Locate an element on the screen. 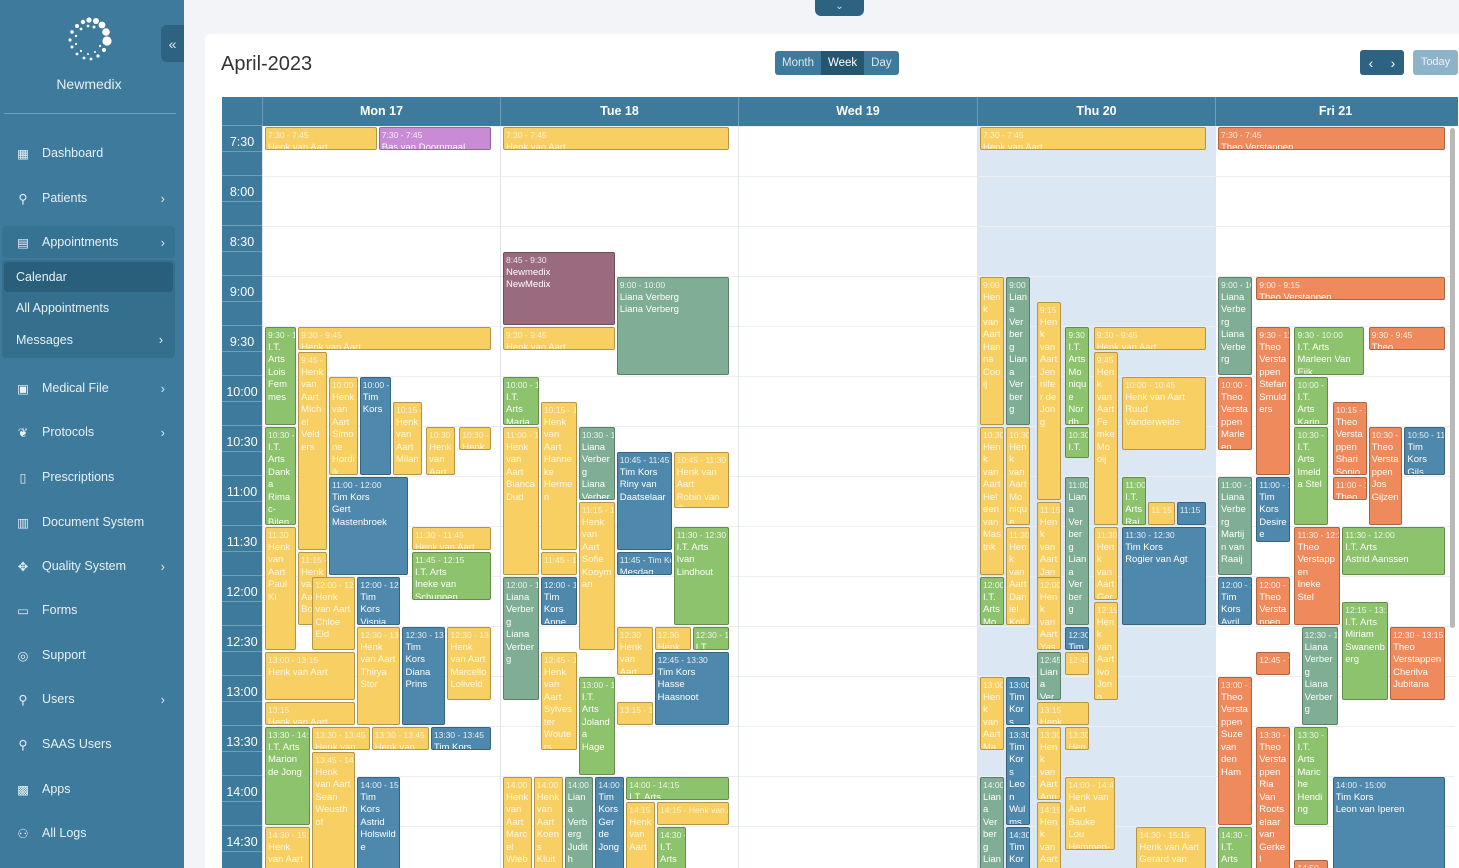  appointment-event: 7:30 - 7:45 Theo Verstappen is located at coordinates (1332, 138).